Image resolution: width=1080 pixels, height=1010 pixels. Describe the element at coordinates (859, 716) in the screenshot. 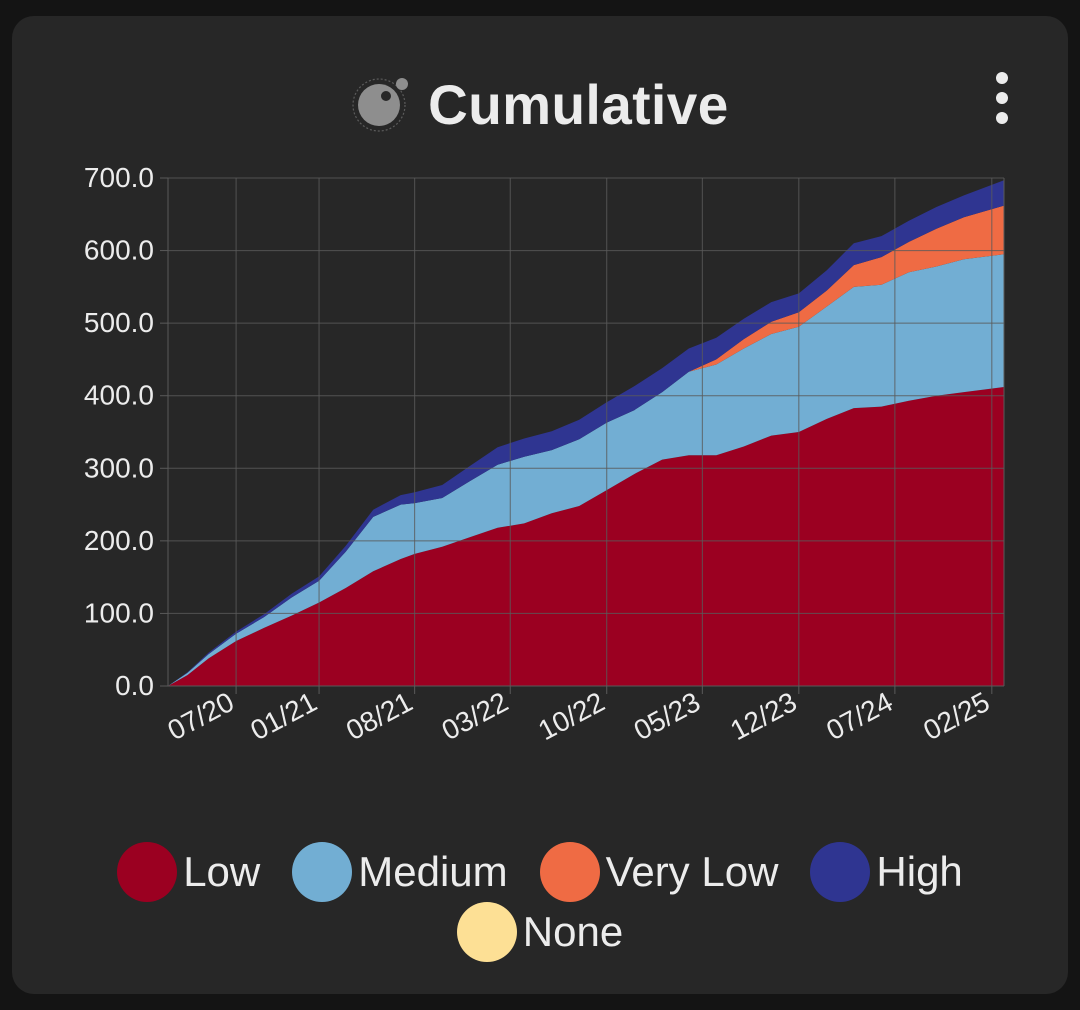

I see `x-tick-label: 07/24` at that location.